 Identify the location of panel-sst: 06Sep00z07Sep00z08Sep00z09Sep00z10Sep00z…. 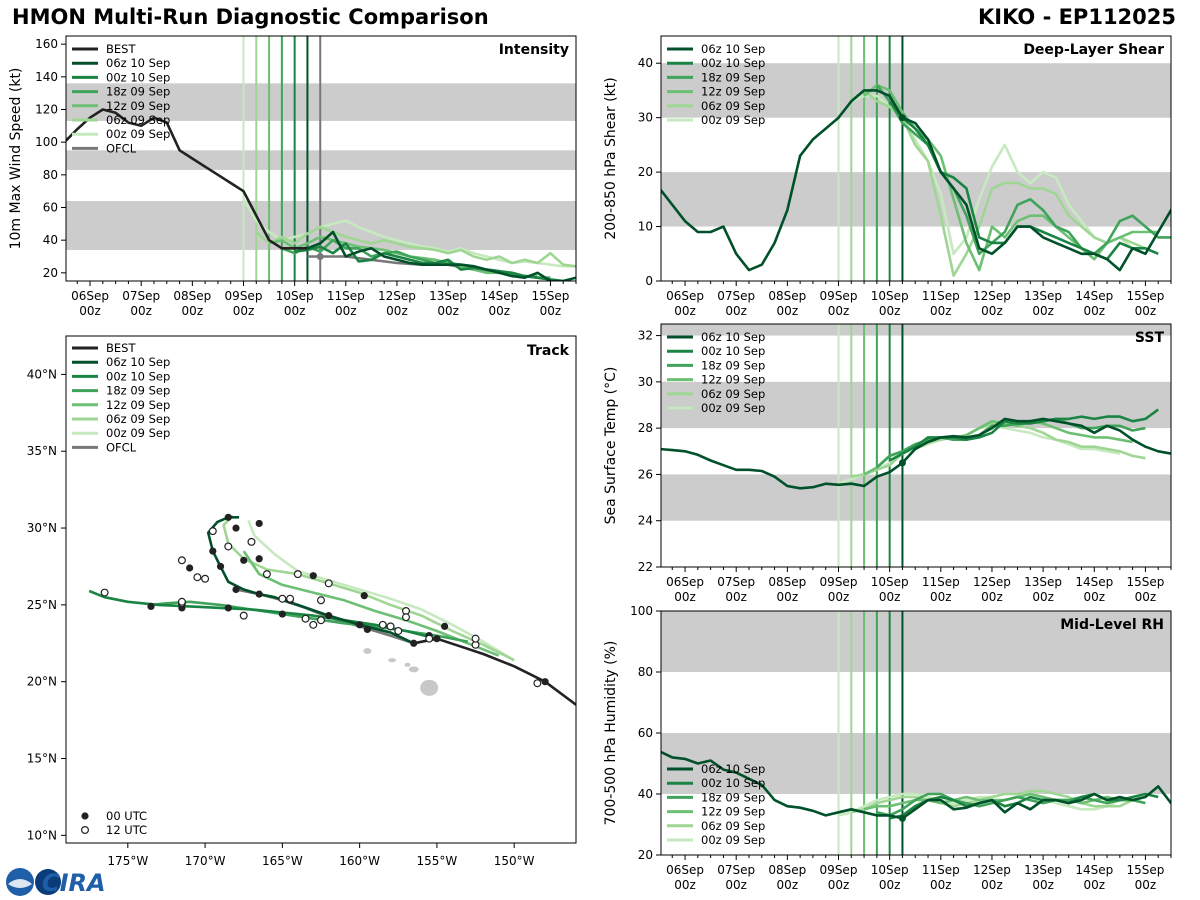
(887, 463).